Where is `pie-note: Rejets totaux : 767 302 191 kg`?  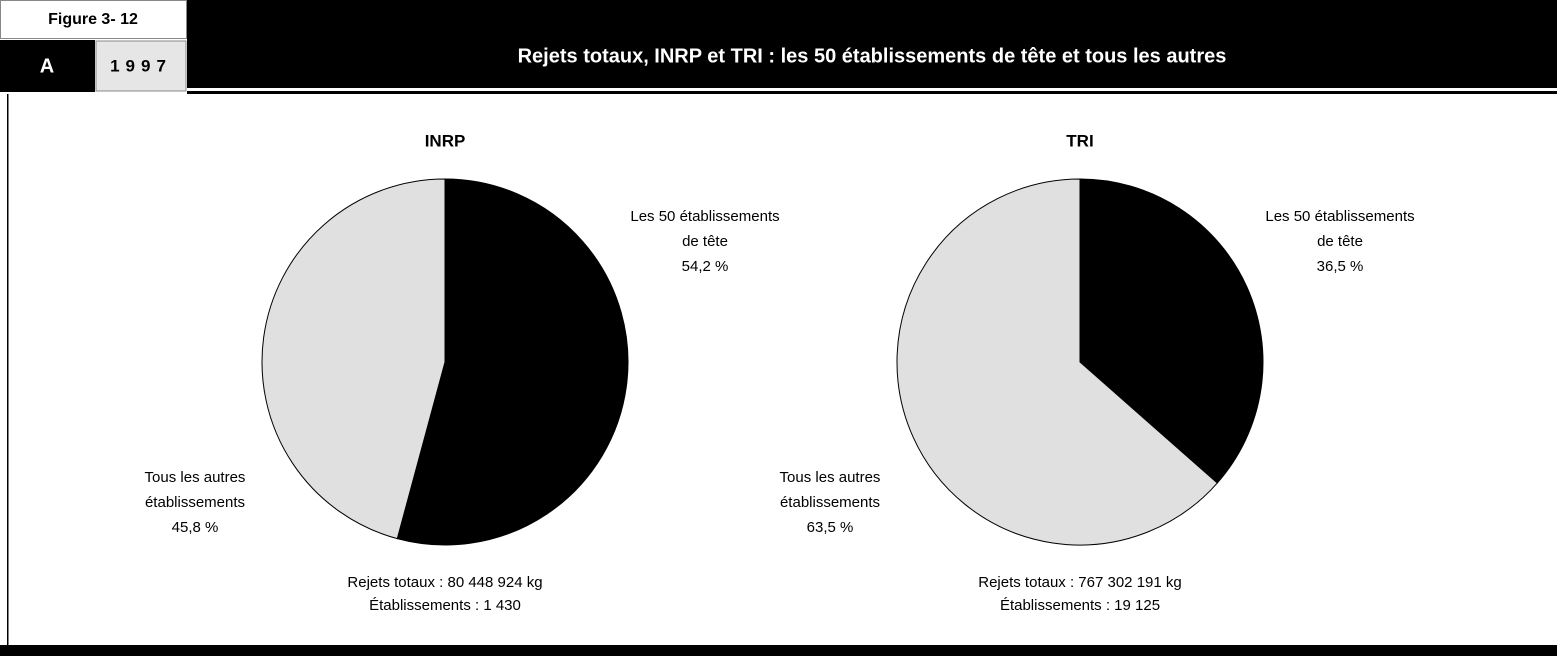 pie-note: Rejets totaux : 767 302 191 kg is located at coordinates (1079, 582).